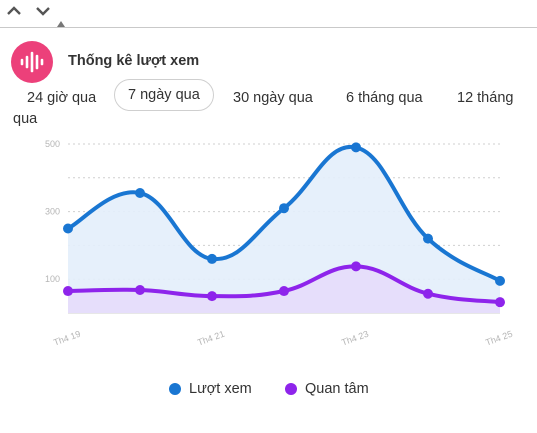  Describe the element at coordinates (211, 338) in the screenshot. I see `x-tick-label: Th4 21` at that location.